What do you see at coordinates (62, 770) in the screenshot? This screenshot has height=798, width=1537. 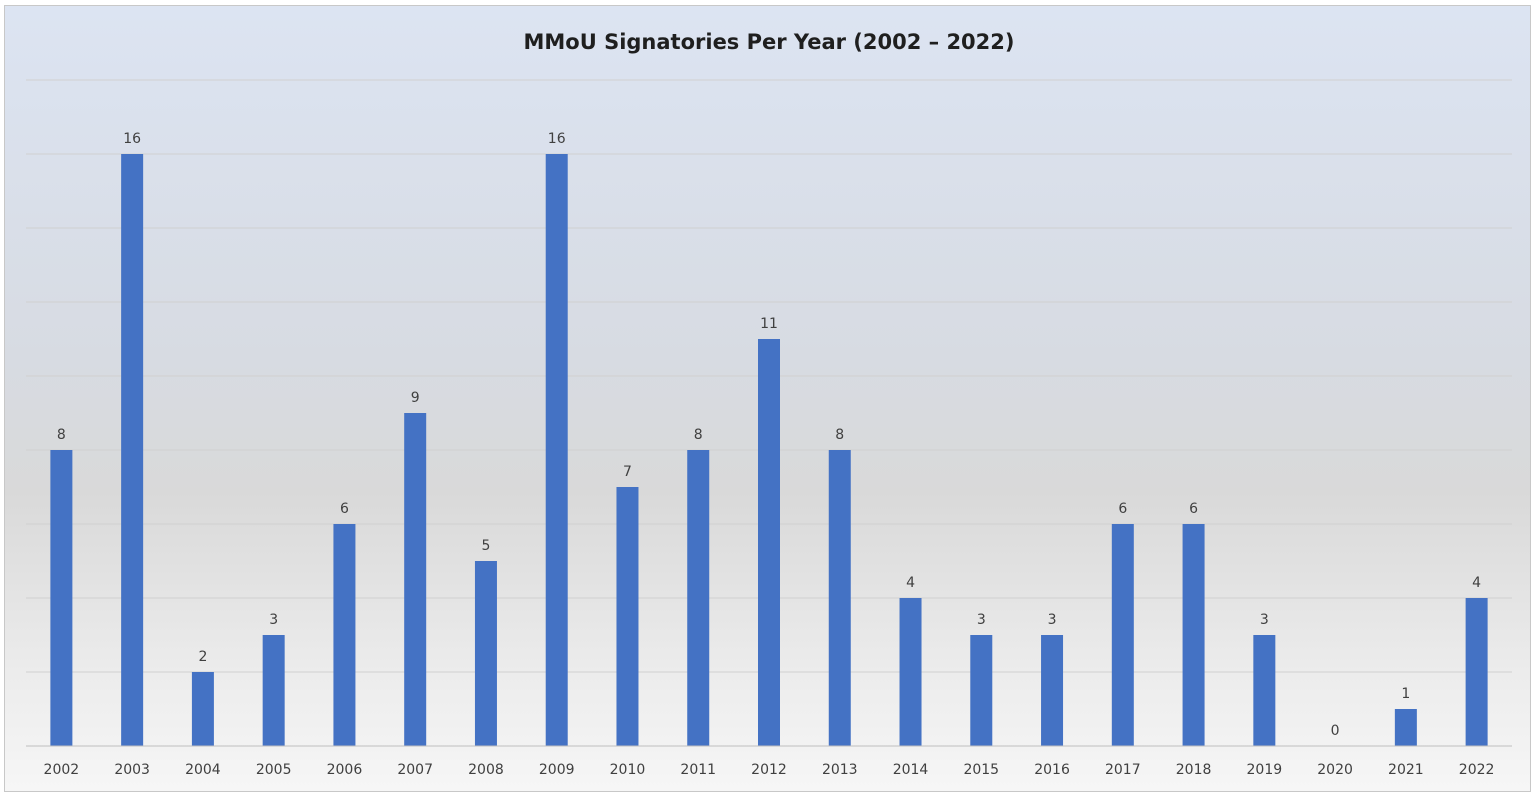 I see `x-tick-label-2002: 2002` at bounding box center [62, 770].